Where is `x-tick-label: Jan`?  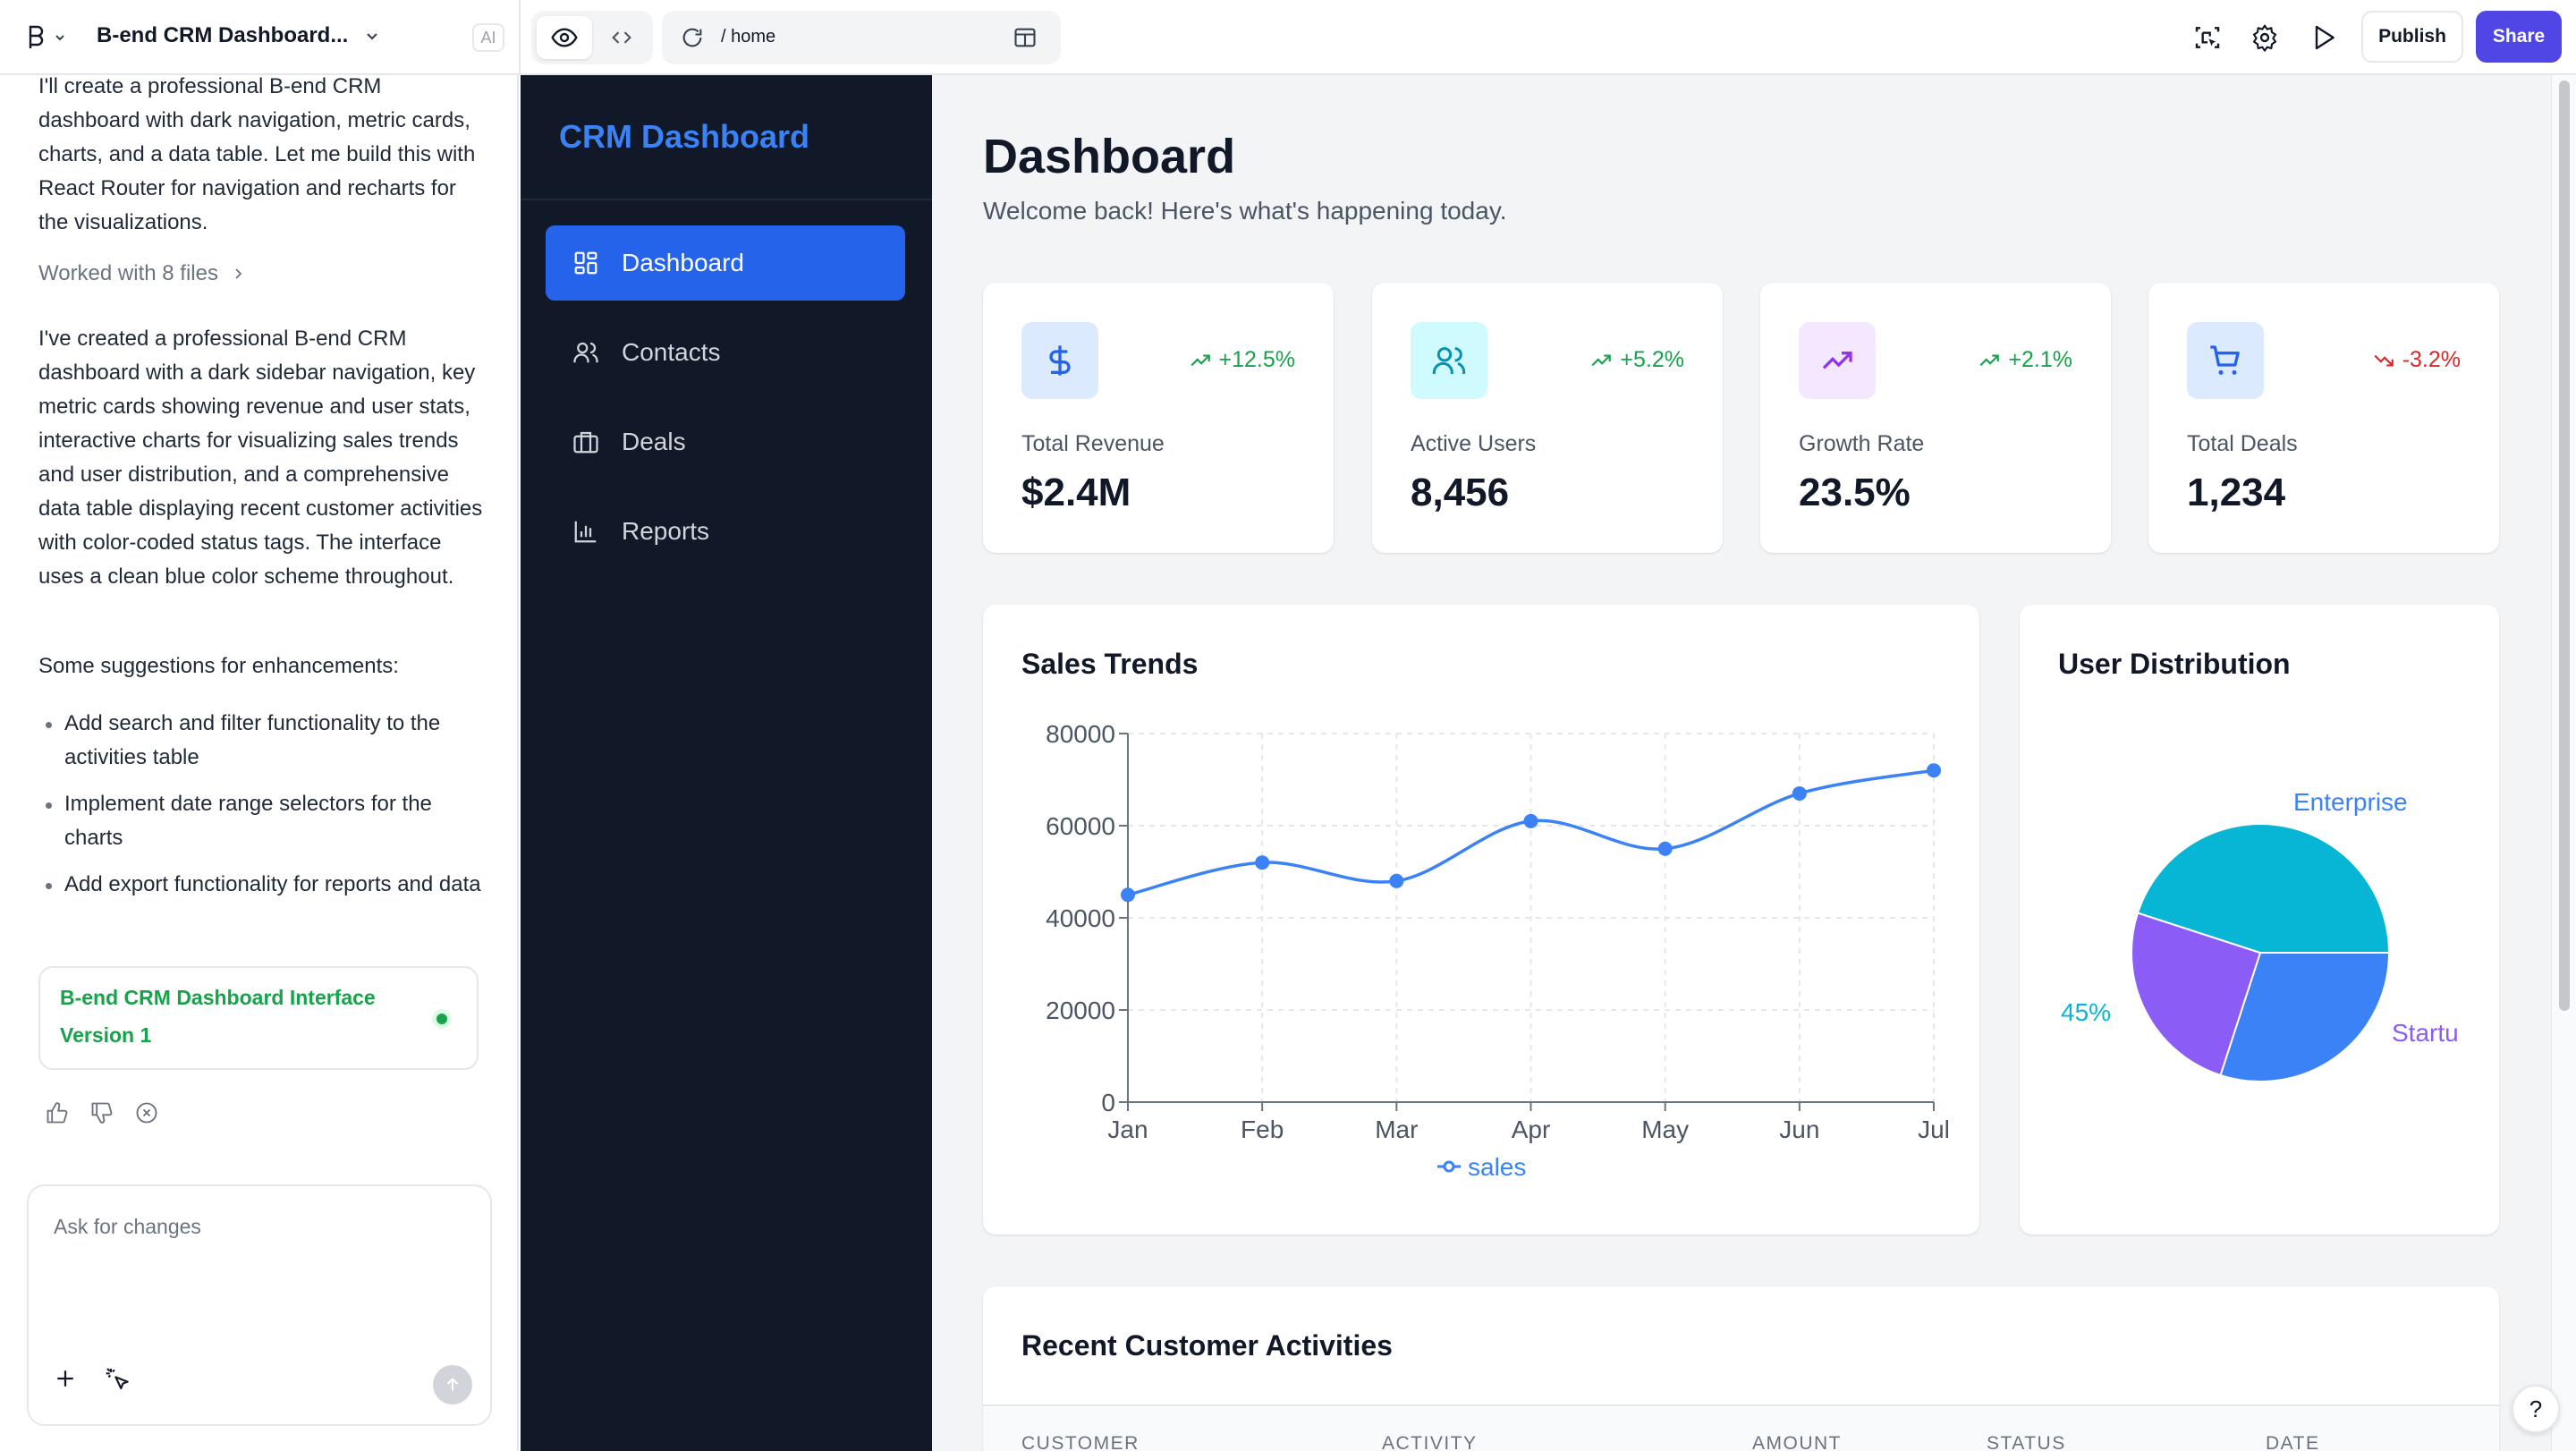
x-tick-label: Jan is located at coordinates (1127, 1129).